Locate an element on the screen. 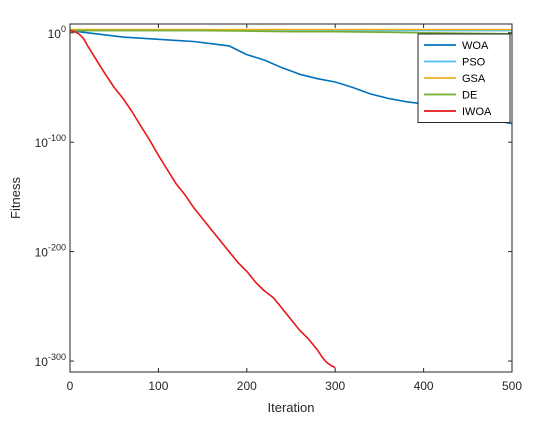 Image resolution: width=550 pixels, height=434 pixels. y-tick-label: 10-100 is located at coordinates (50, 141).